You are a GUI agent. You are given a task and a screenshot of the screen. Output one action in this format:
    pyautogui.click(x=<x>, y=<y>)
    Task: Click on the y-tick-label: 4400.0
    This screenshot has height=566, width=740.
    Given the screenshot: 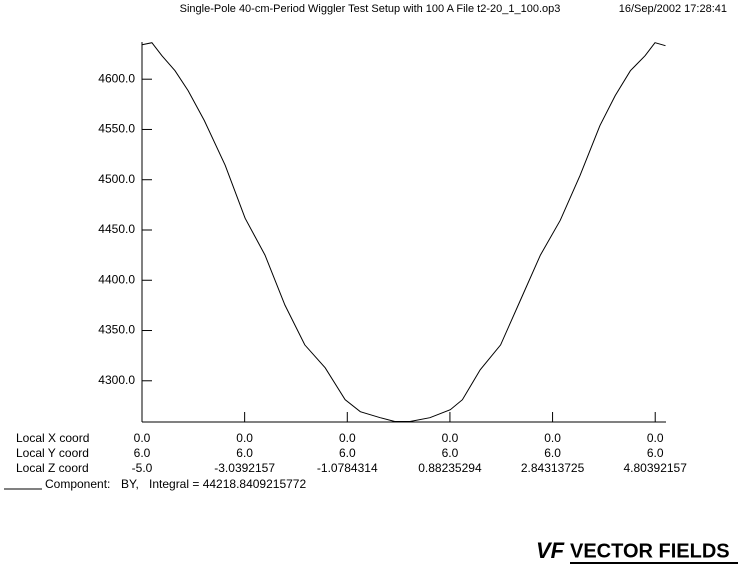 What is the action you would take?
    pyautogui.click(x=116, y=279)
    